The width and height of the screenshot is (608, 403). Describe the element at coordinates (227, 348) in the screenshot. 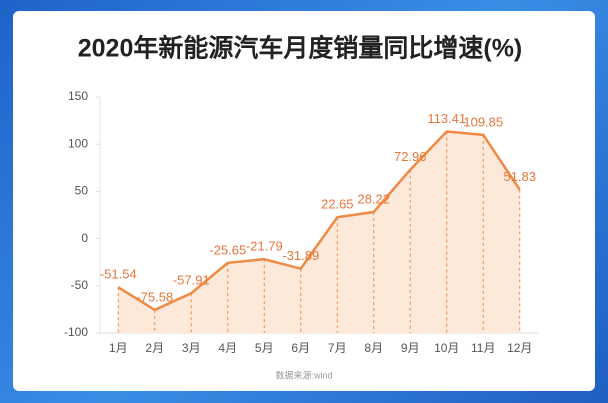

I see `x-tick-label: 4月` at that location.